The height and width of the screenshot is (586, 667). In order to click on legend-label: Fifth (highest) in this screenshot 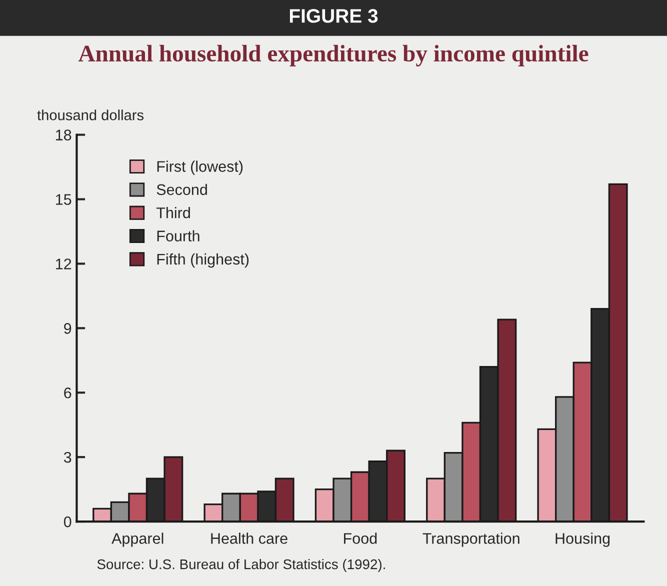, I will do `click(203, 260)`.